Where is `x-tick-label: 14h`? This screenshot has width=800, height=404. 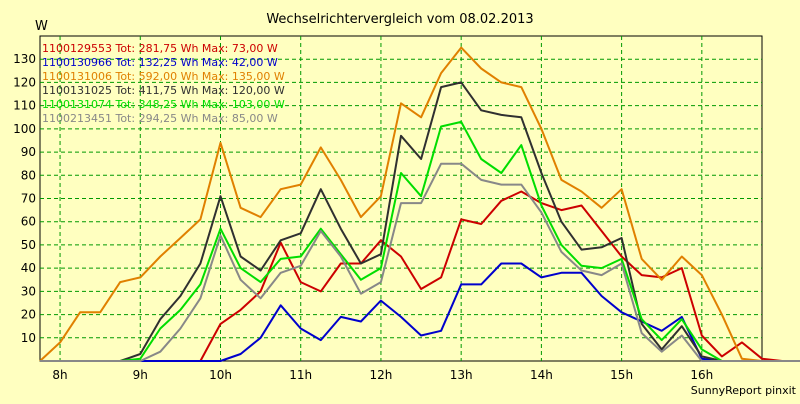 x-tick-label: 14h is located at coordinates (541, 375).